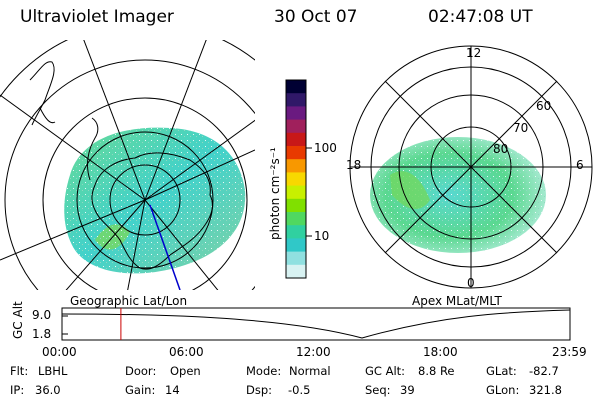 The width and height of the screenshot is (600, 400). I want to click on ip-label: IP:, so click(17, 390).